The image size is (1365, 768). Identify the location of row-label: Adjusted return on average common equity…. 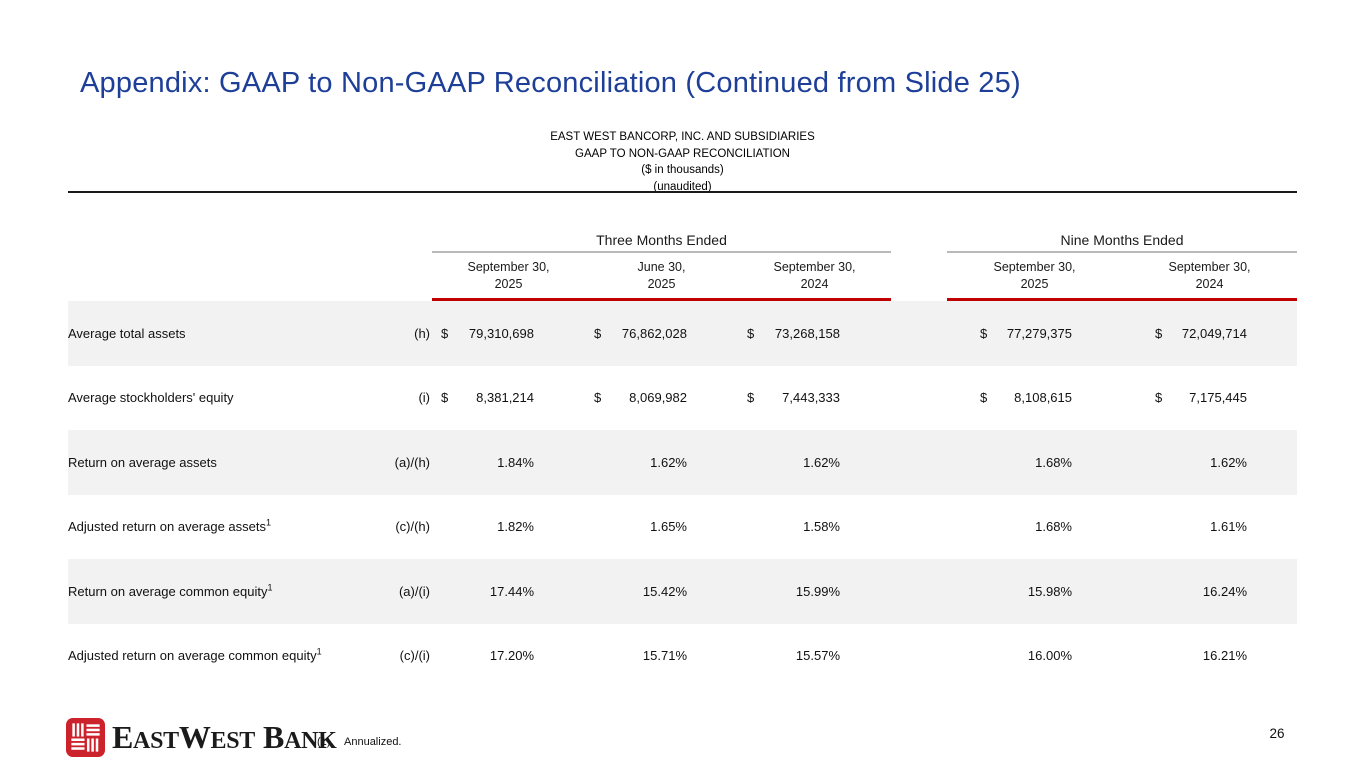
(195, 655).